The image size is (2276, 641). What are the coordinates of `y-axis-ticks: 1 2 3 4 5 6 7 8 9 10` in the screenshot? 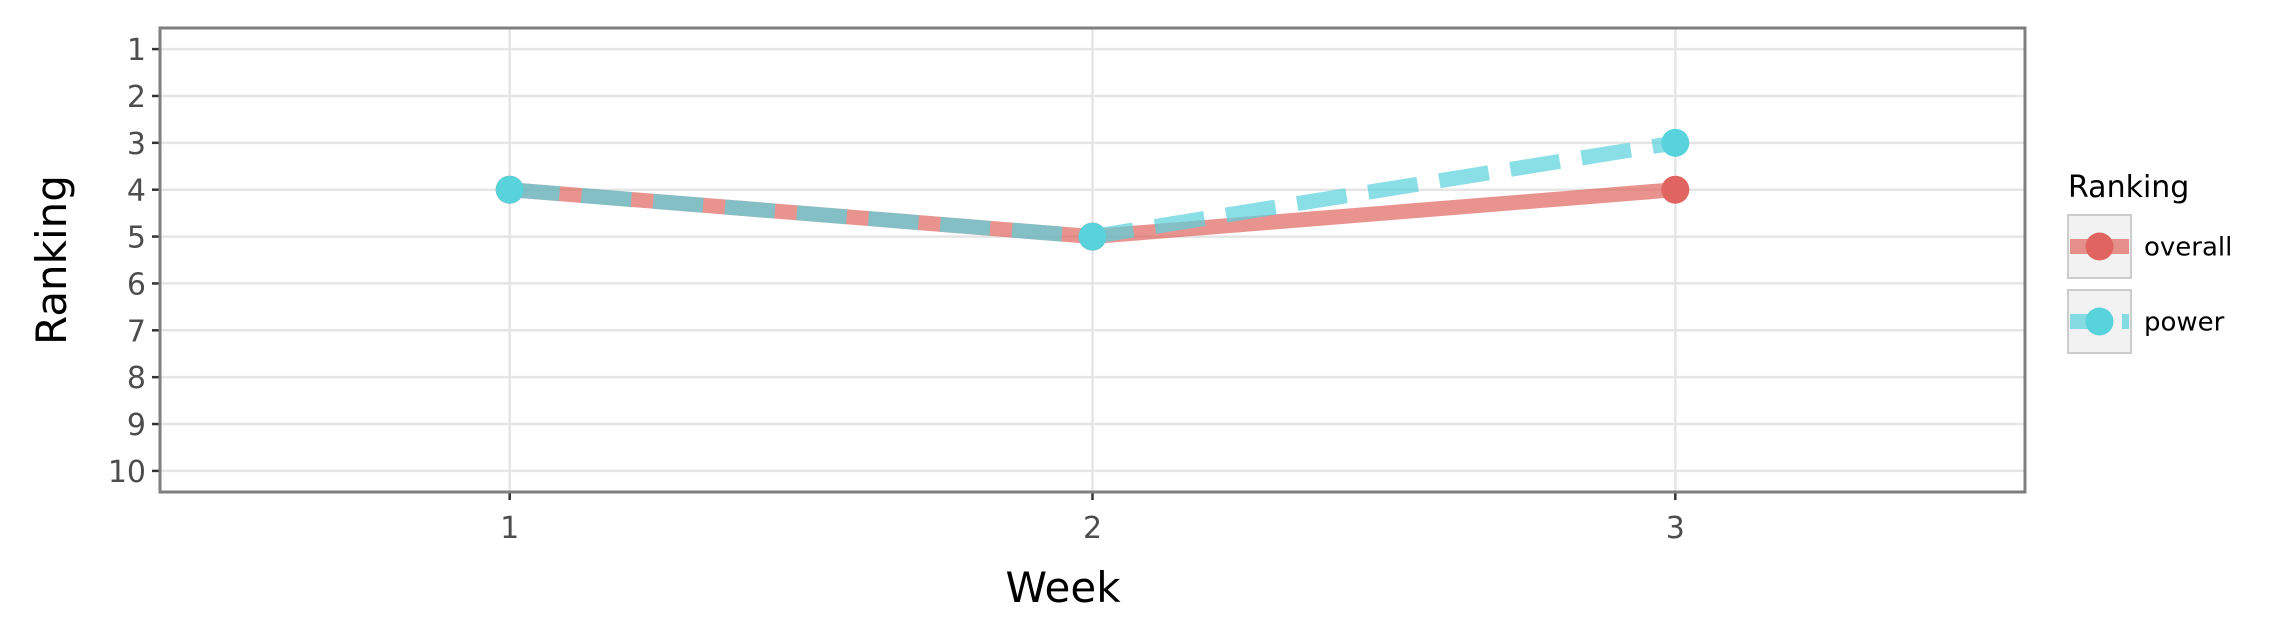 It's located at (134, 261).